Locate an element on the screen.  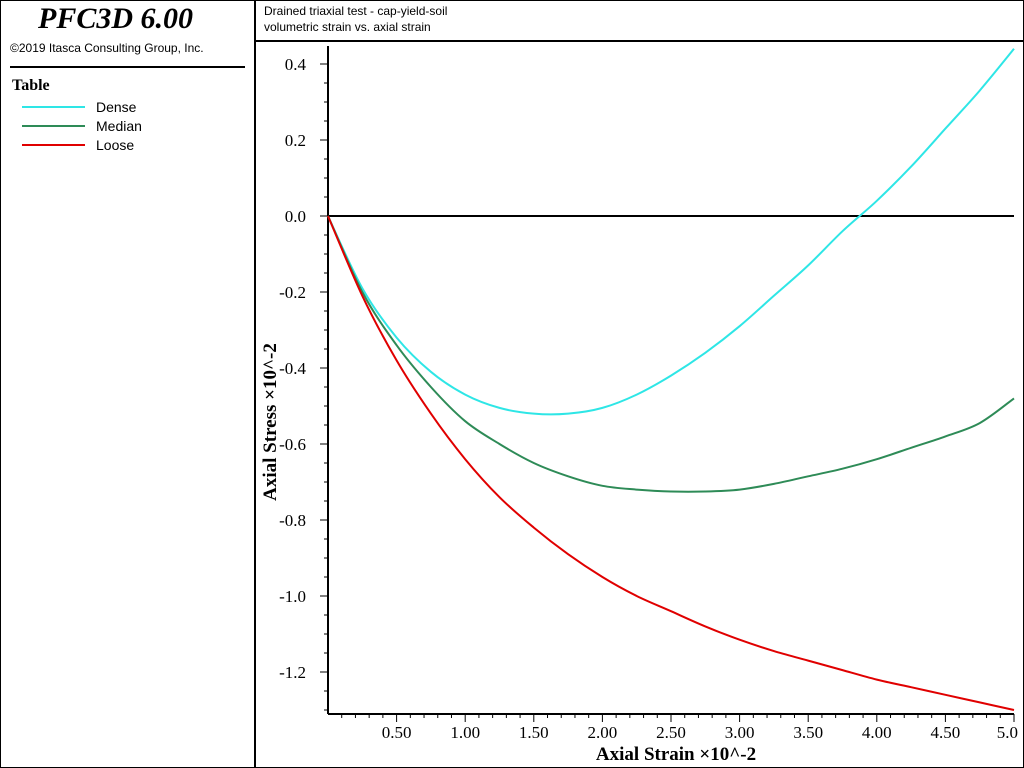
legend-label-median: Median is located at coordinates (119, 126).